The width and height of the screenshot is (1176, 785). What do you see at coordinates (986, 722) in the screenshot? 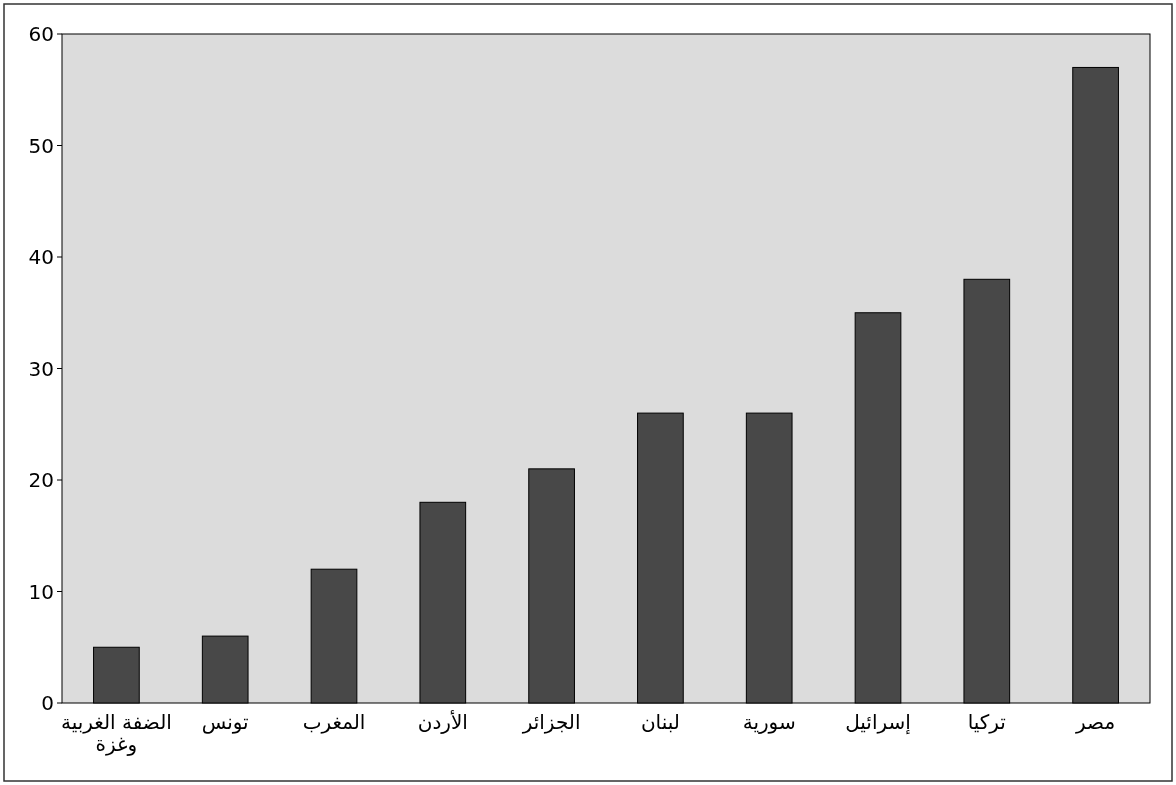
I see `xtick: تركيا` at bounding box center [986, 722].